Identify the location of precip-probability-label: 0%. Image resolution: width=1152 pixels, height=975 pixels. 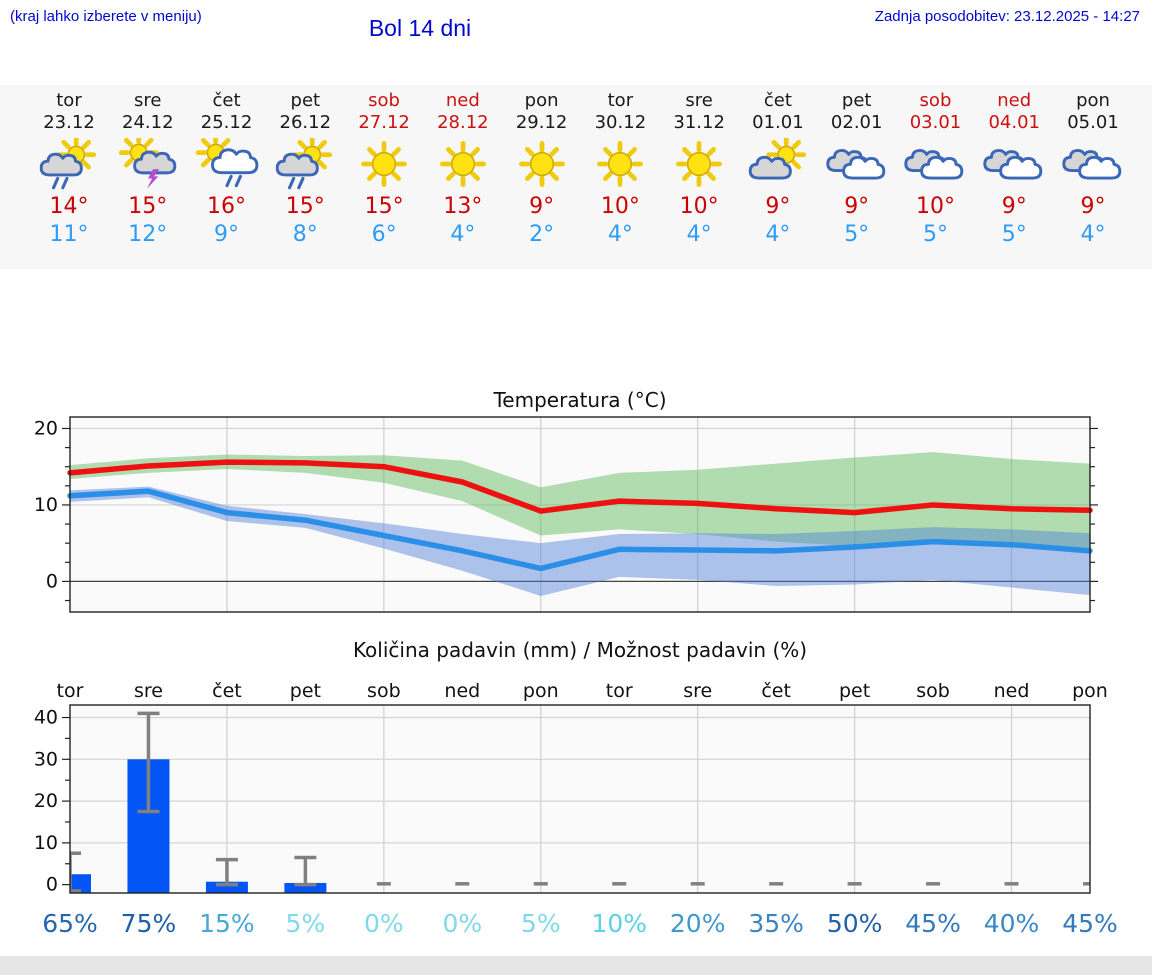
(462, 923).